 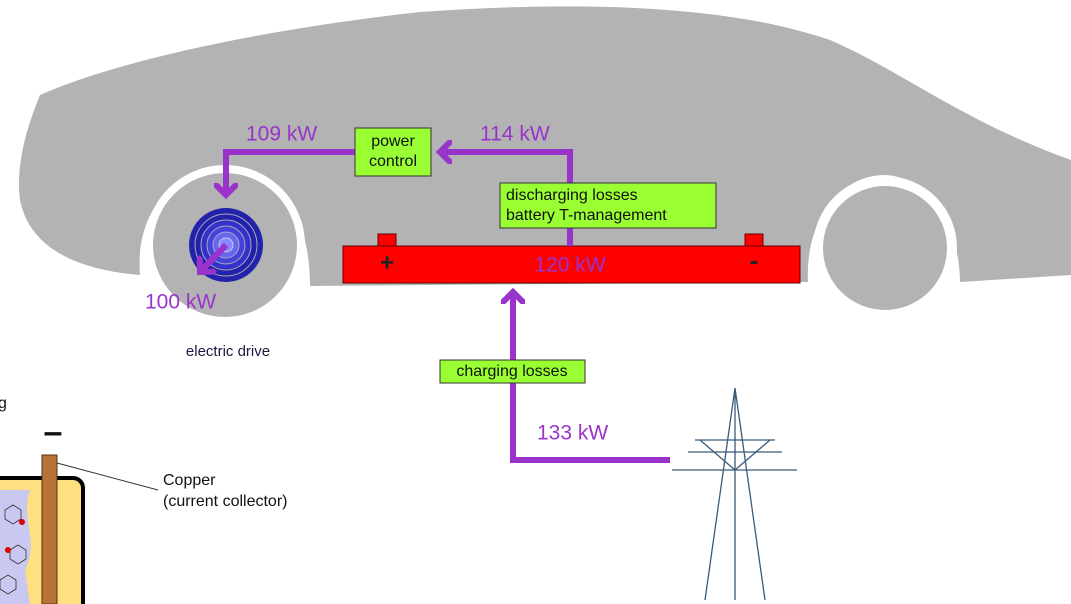 I want to click on terminal-plus, so click(x=387, y=240).